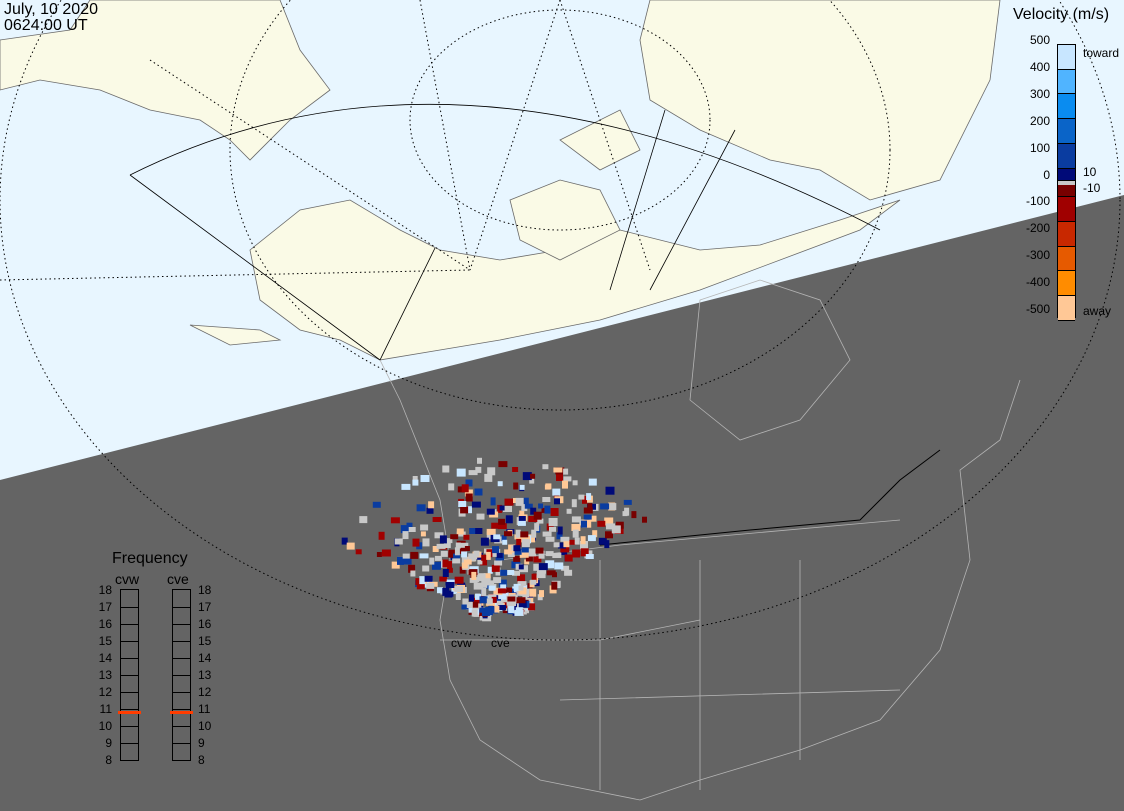 The width and height of the screenshot is (1124, 811). I want to click on frequency-tick: 18, so click(105, 590).